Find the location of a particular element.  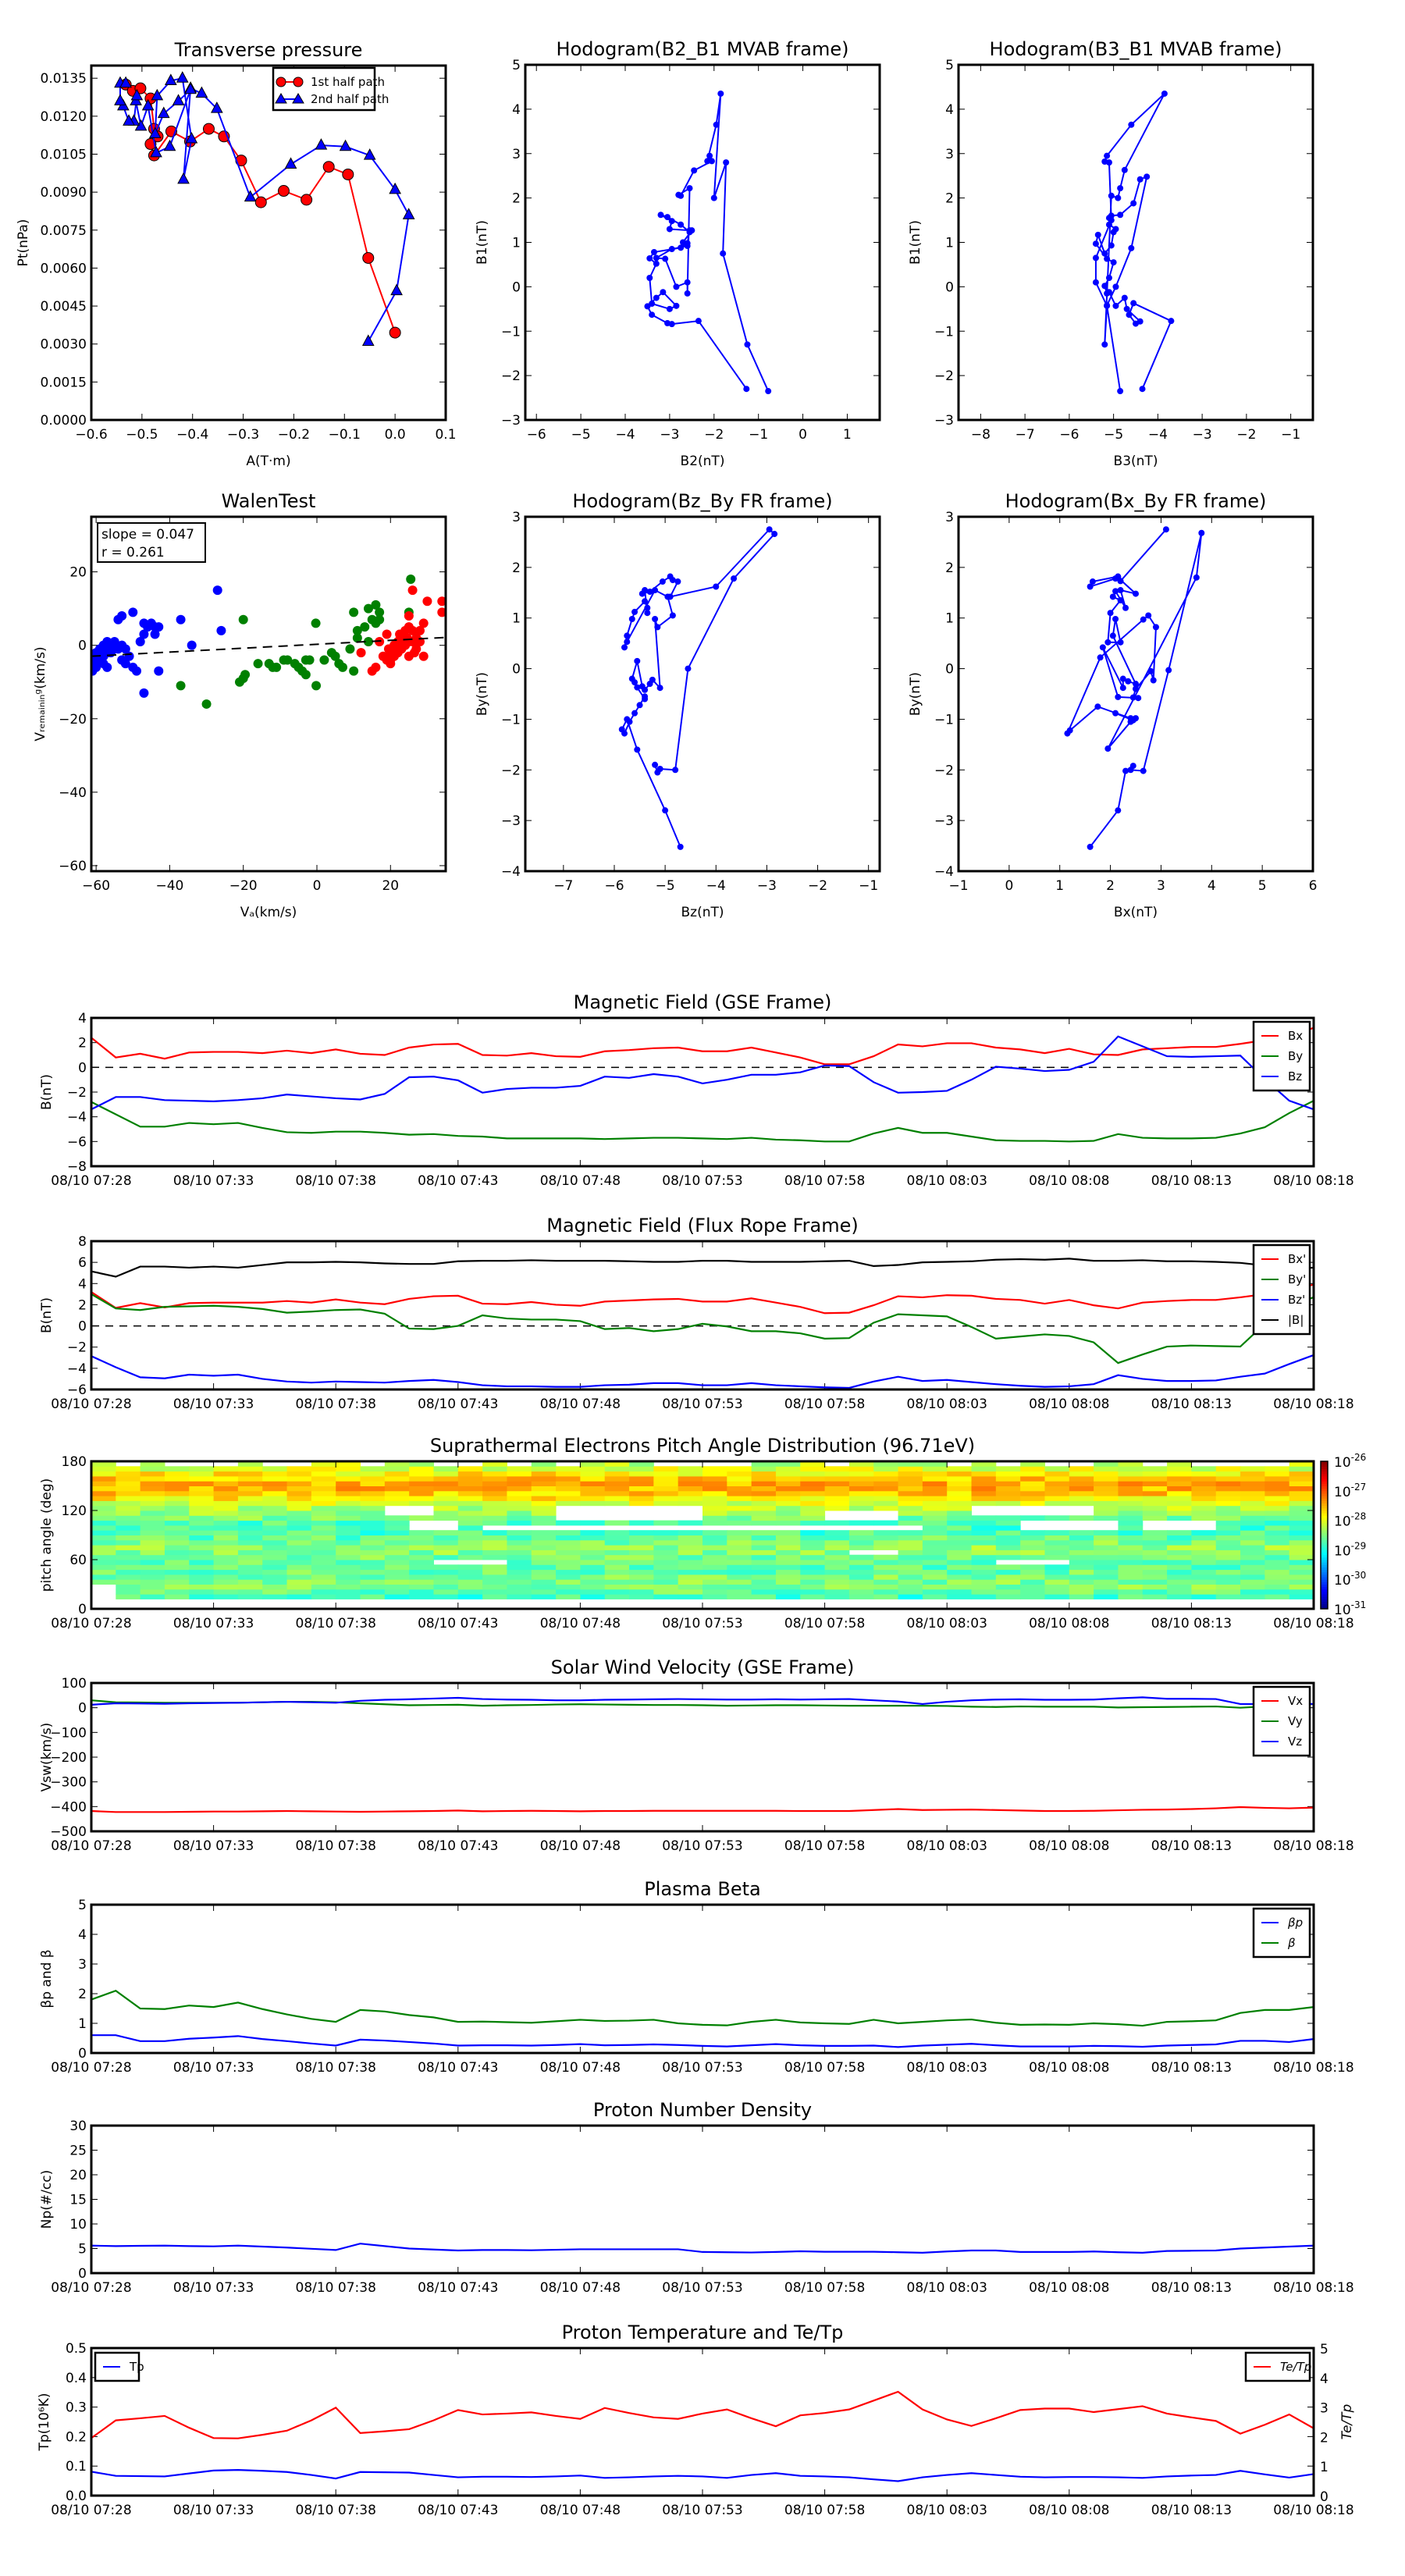

x-tick-label: 08/10 07:58 is located at coordinates (824, 2068).